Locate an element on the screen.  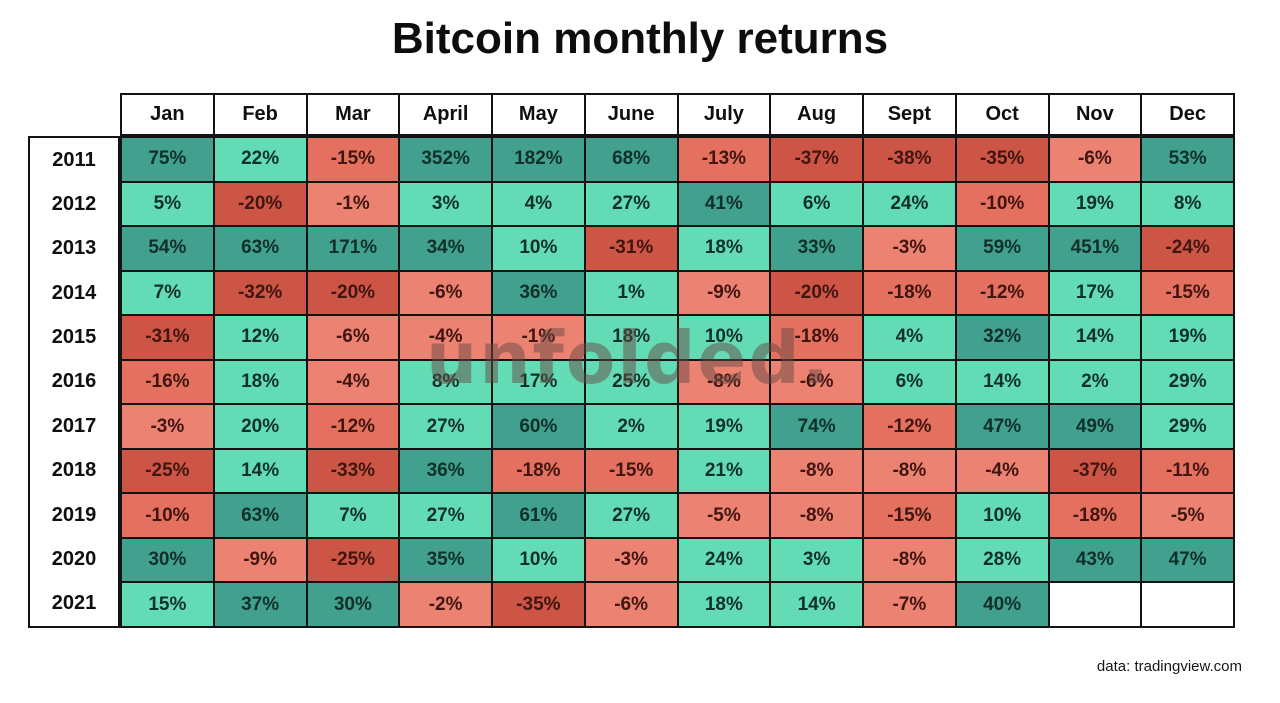
return-cell-2018-feb: 14% is located at coordinates (260, 471).